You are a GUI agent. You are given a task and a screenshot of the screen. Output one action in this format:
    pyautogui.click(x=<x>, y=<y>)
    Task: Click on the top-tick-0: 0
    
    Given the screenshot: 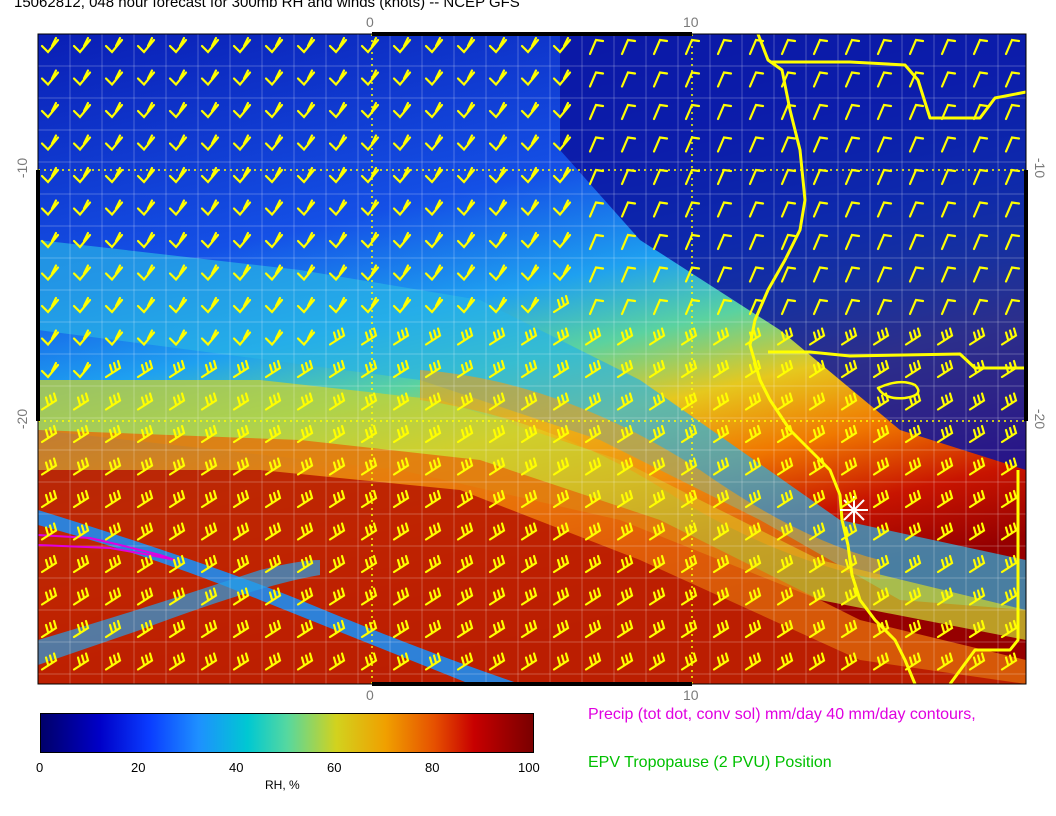 What is the action you would take?
    pyautogui.click(x=370, y=22)
    